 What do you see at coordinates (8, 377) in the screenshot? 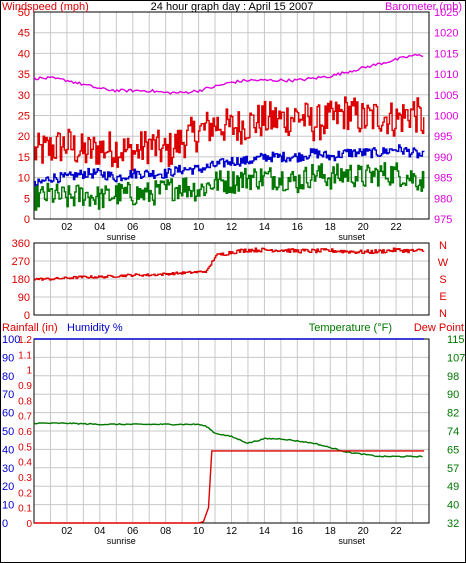
I see `humidity-tick-label: 80` at bounding box center [8, 377].